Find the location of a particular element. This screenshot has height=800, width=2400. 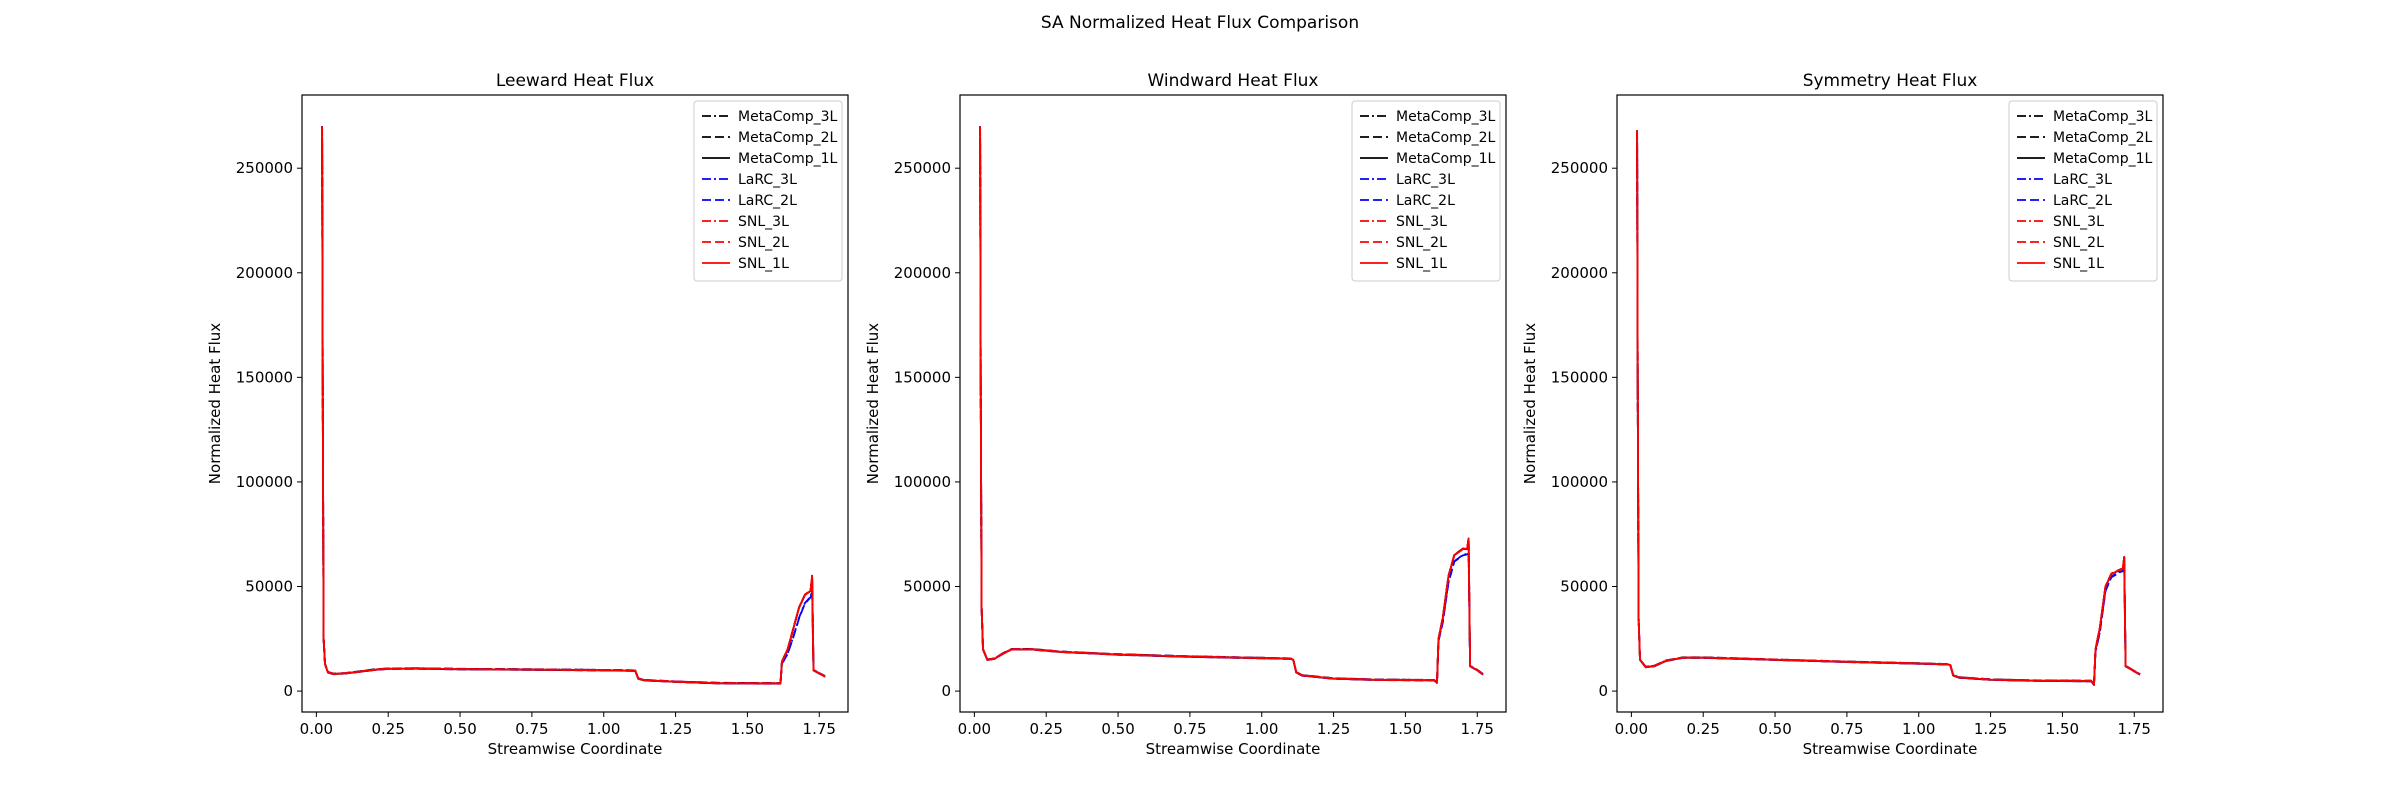

subplot-title: Windward Heat Flux is located at coordinates (1233, 81).